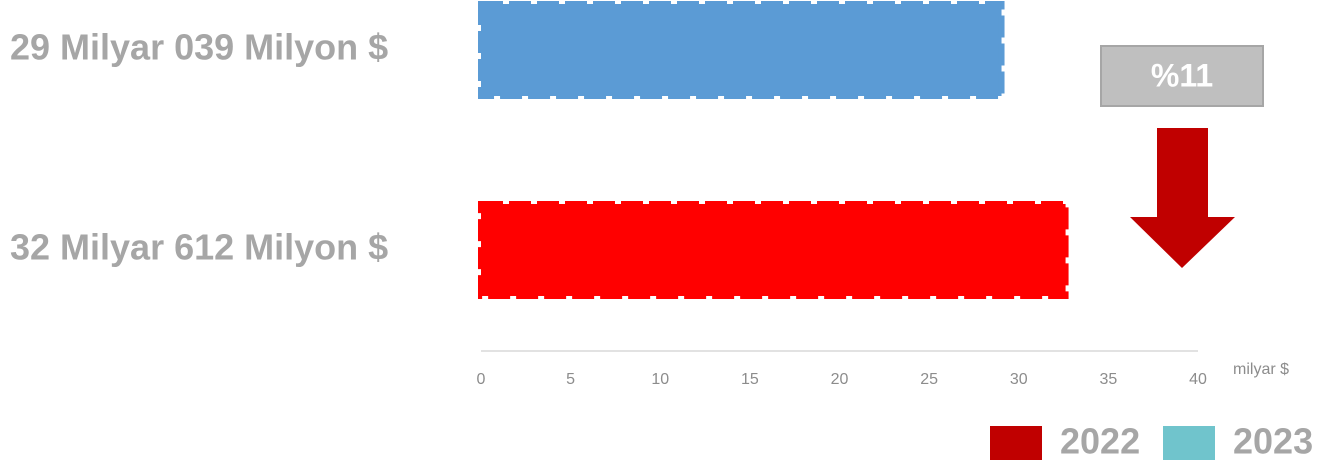  I want to click on x-tick-label: 5, so click(570, 379).